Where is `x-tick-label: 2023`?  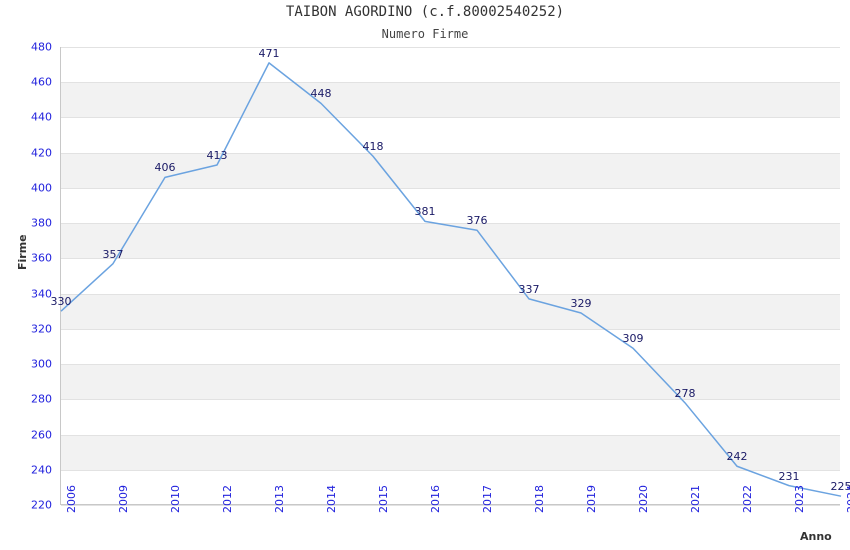
x-tick-label: 2023 is located at coordinates (799, 499).